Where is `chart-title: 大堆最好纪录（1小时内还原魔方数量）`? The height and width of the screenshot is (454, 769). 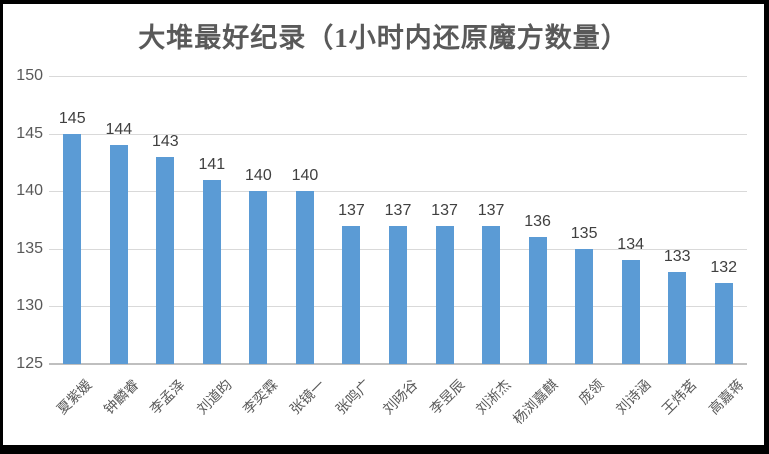
chart-title: 大堆最好纪录（1小时内还原魔方数量） is located at coordinates (383, 38).